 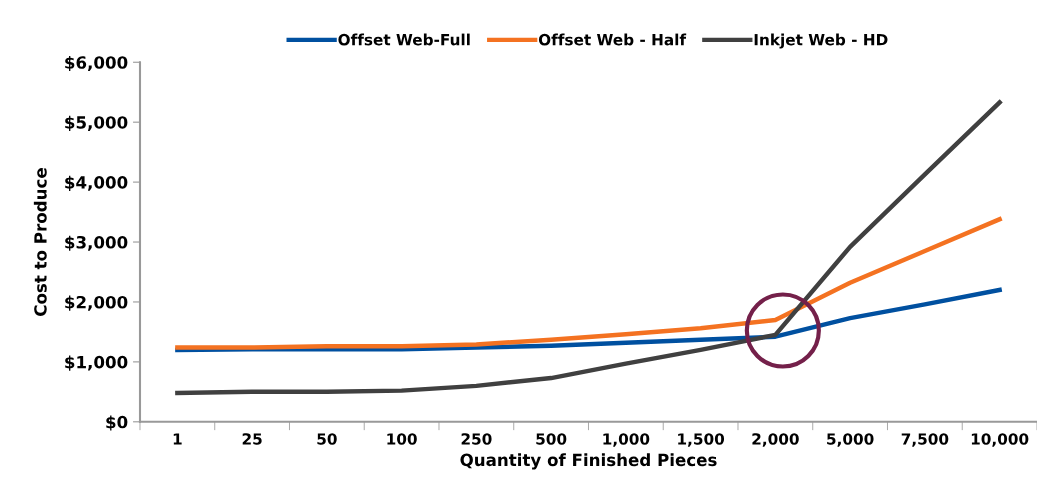 What do you see at coordinates (925, 440) in the screenshot?
I see `x-tick-label: 7,500` at bounding box center [925, 440].